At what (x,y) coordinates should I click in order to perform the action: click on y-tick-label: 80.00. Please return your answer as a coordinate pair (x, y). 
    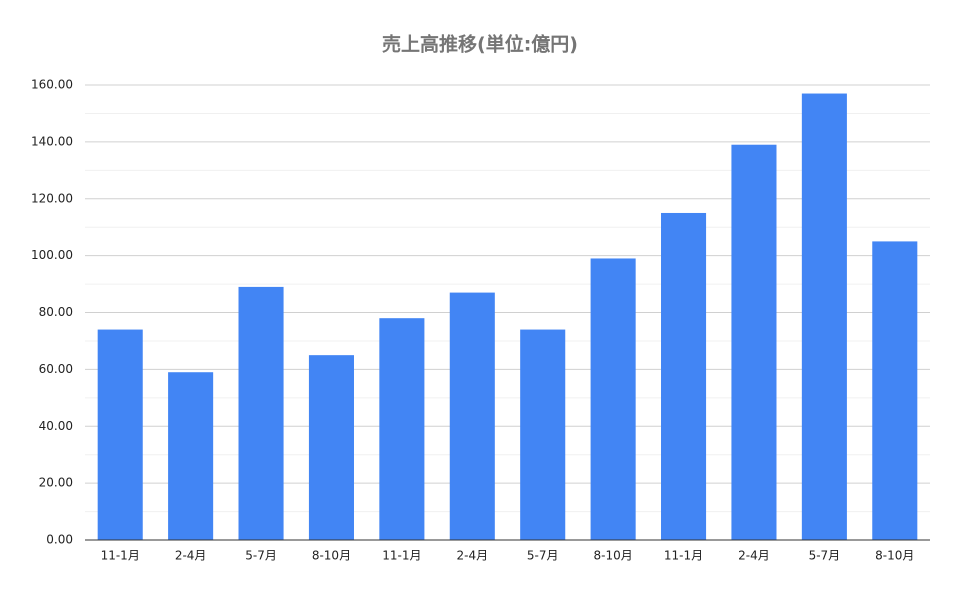
    Looking at the image, I should click on (56, 312).